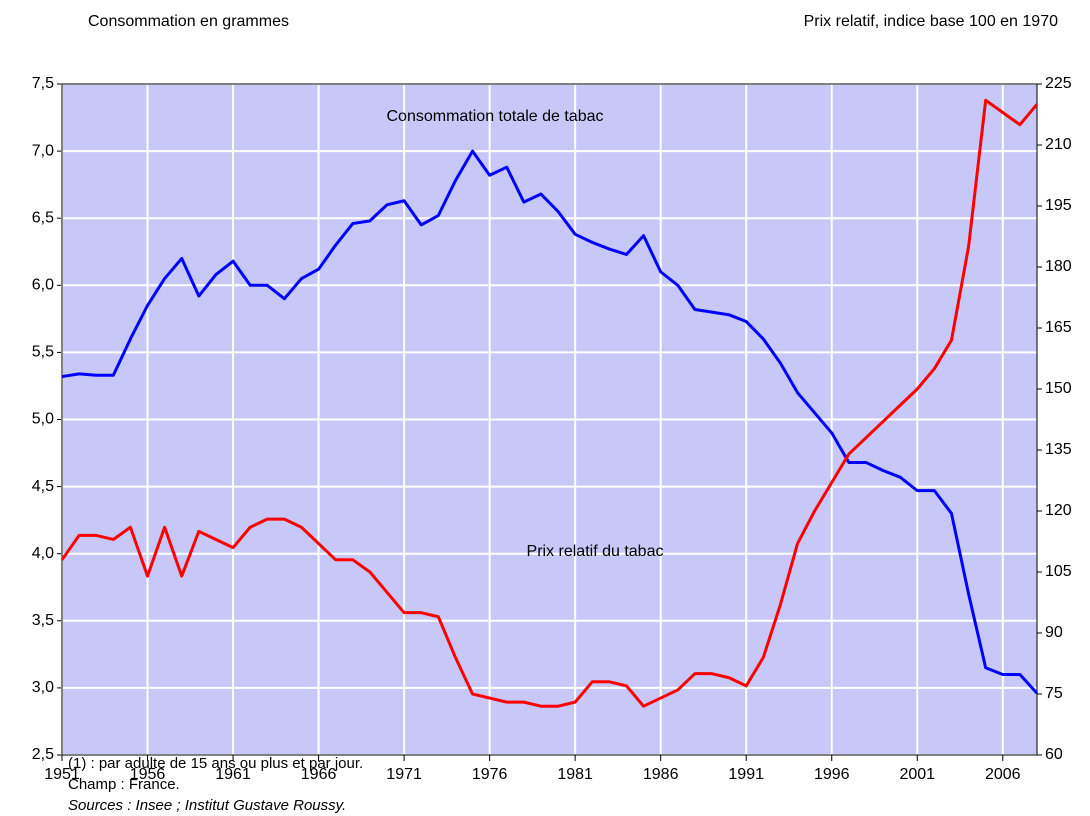 The width and height of the screenshot is (1090, 816). What do you see at coordinates (1003, 774) in the screenshot?
I see `x-tick-label: 2006` at bounding box center [1003, 774].